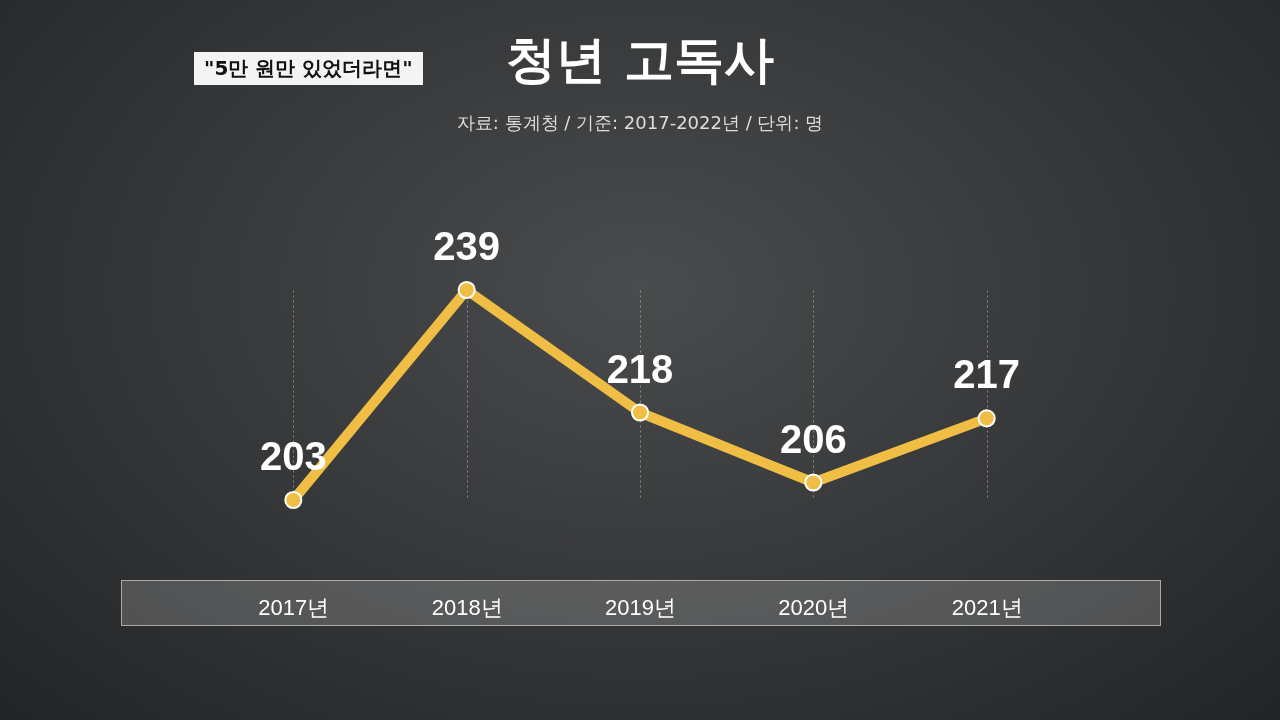  I want to click on x-tick-label: 2017년, so click(294, 607).